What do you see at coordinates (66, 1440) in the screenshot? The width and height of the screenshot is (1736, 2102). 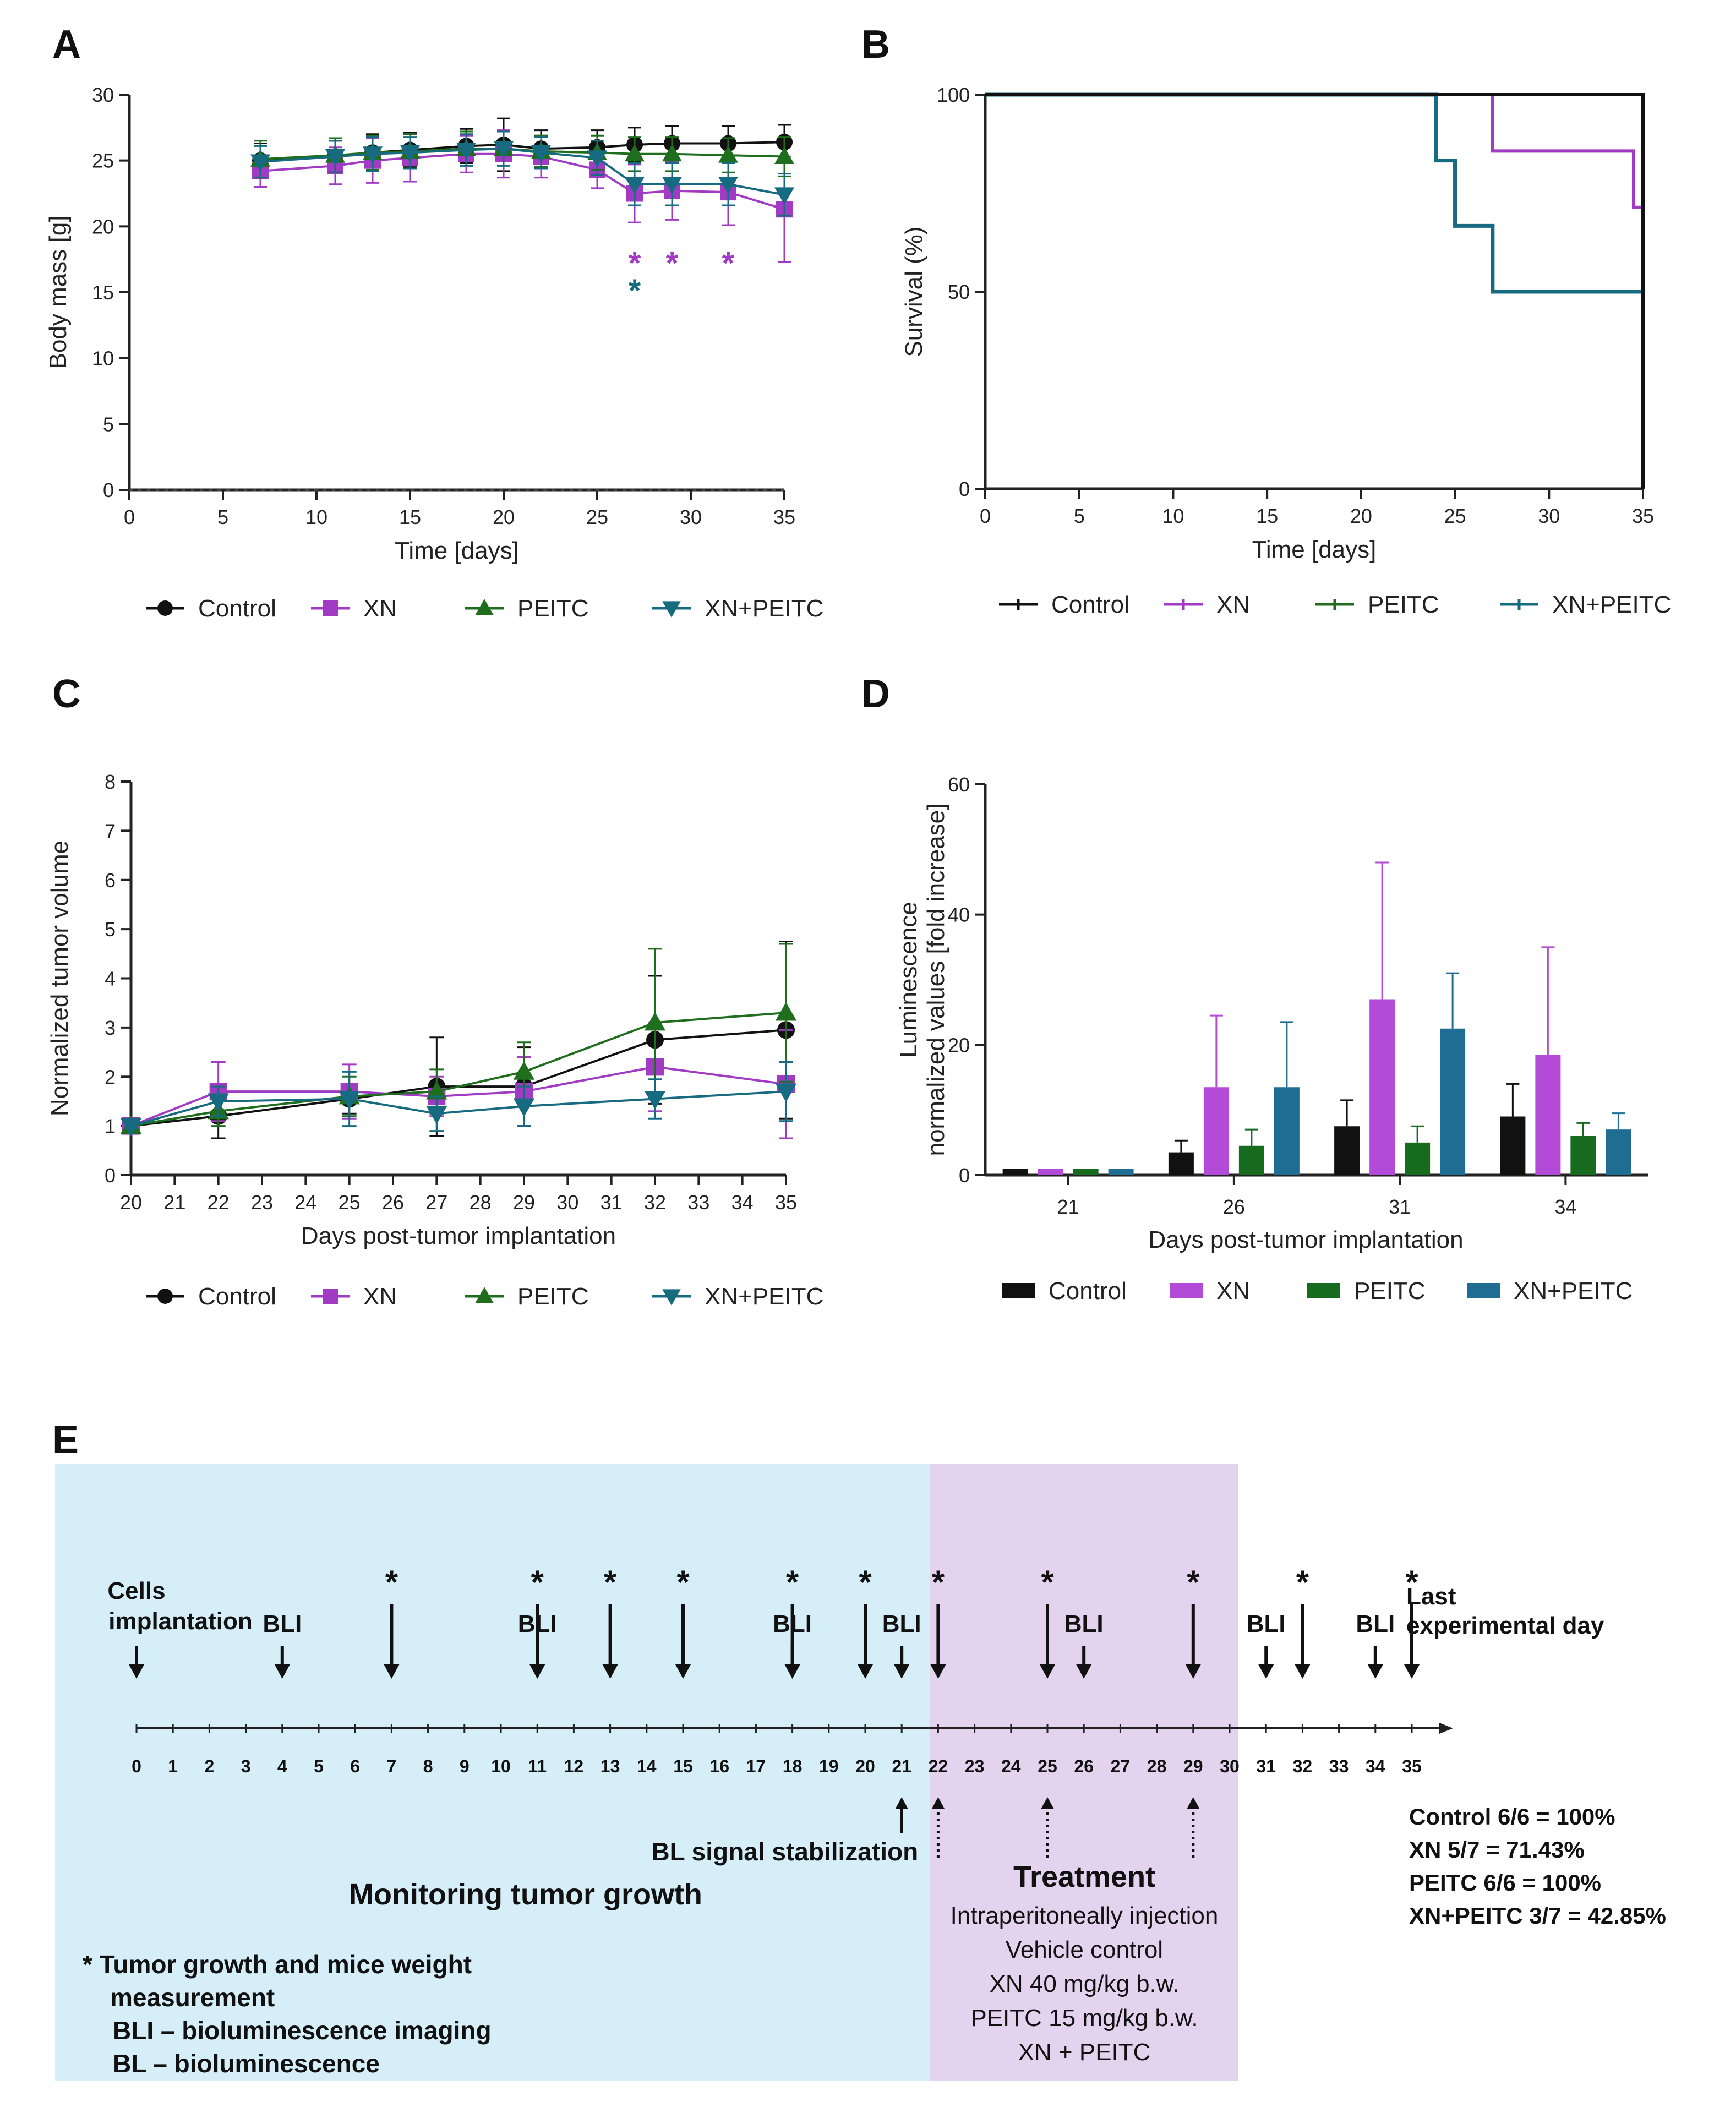 I see `panel-label-e: E` at bounding box center [66, 1440].